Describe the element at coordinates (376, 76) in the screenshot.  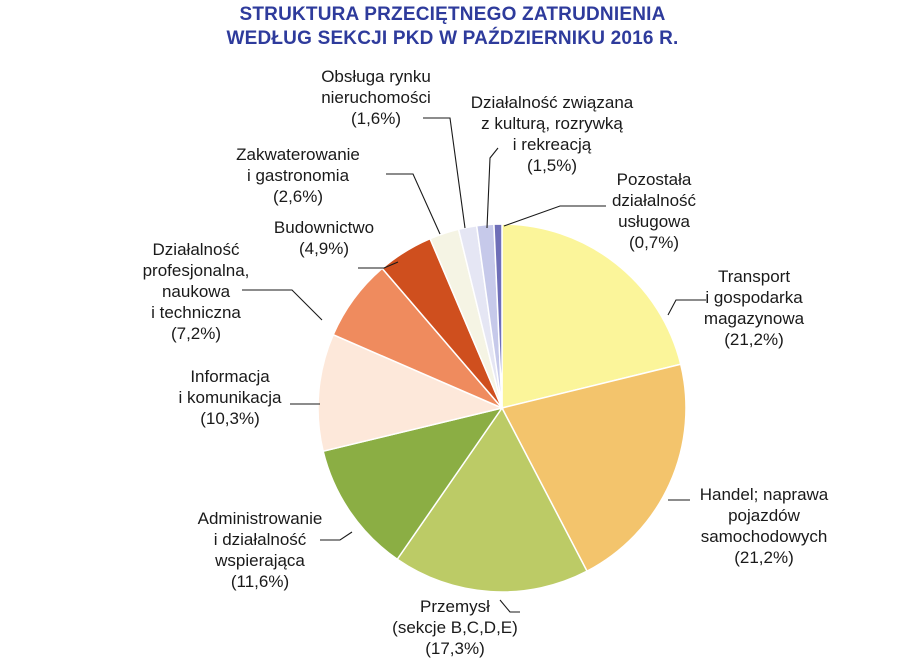
I see `slice-label-line: Obsługa rynku` at that location.